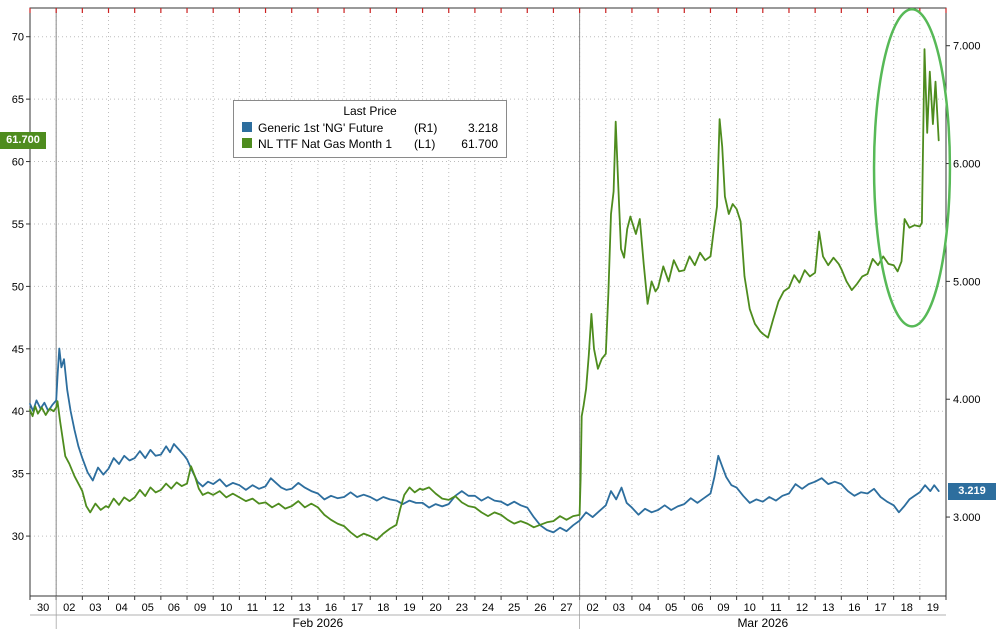 The image size is (996, 633). What do you see at coordinates (762, 623) in the screenshot?
I see `month-label: Mar 2026` at bounding box center [762, 623].